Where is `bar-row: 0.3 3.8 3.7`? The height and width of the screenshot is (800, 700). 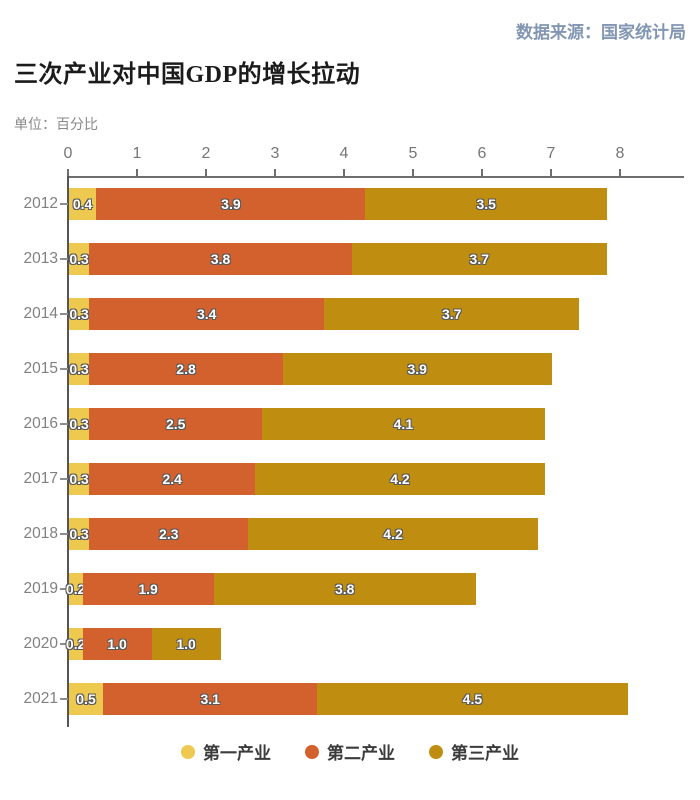
bar-row: 0.3 3.8 3.7 is located at coordinates (337, 259).